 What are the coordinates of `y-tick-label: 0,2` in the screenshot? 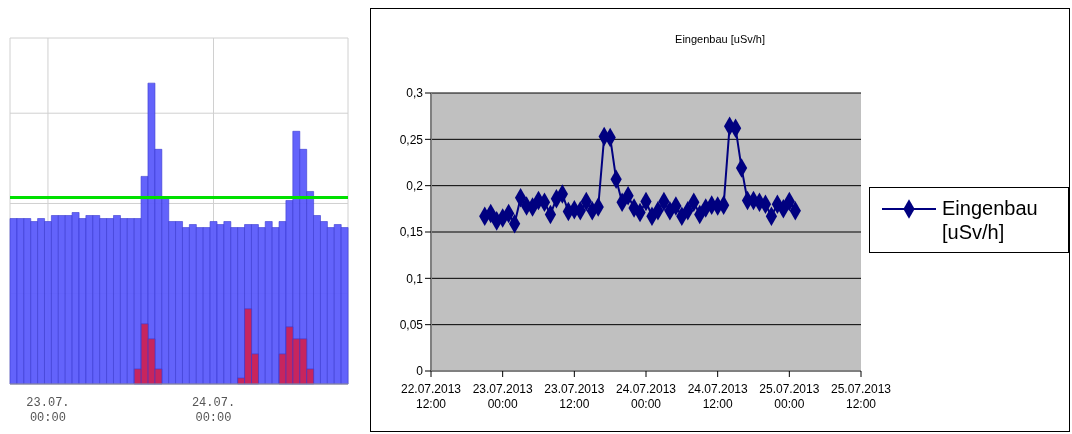 It's located at (415, 185).